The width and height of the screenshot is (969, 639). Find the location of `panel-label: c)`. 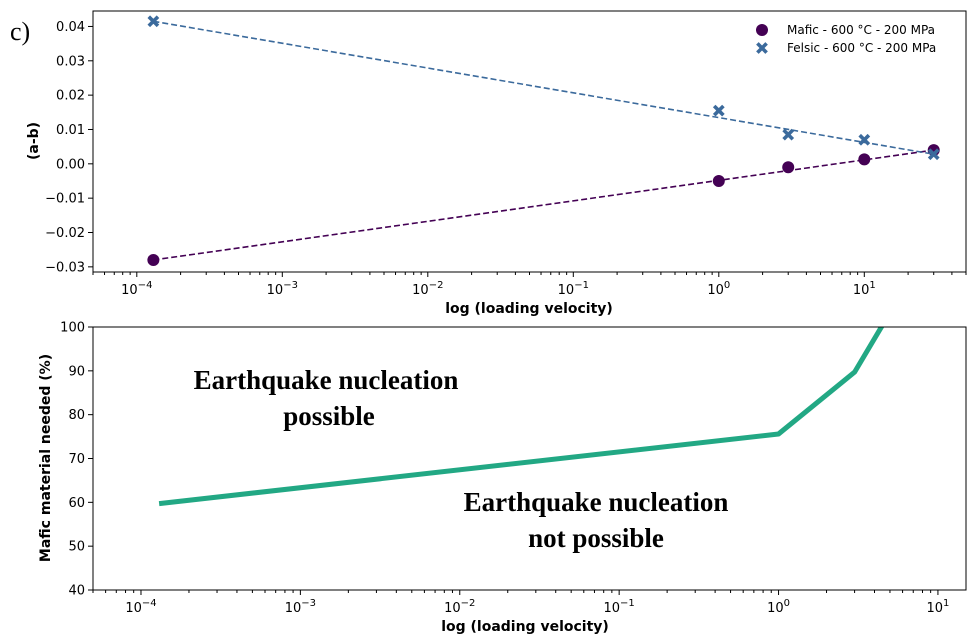

panel-label: c) is located at coordinates (20, 31).